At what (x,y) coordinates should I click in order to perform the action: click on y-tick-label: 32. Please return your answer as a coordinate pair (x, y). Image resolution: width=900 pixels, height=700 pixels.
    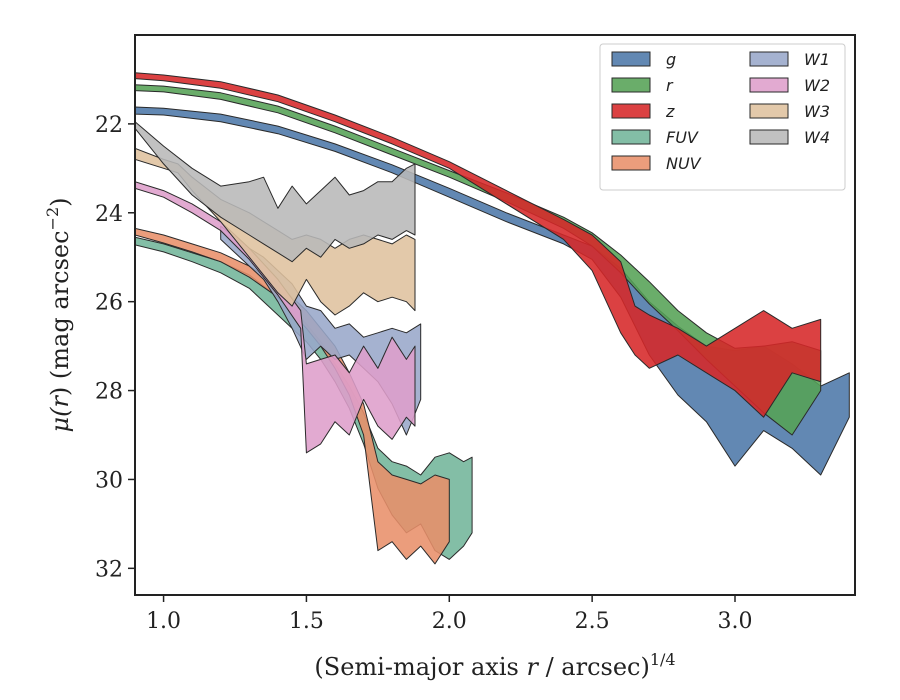
    Looking at the image, I should click on (109, 569).